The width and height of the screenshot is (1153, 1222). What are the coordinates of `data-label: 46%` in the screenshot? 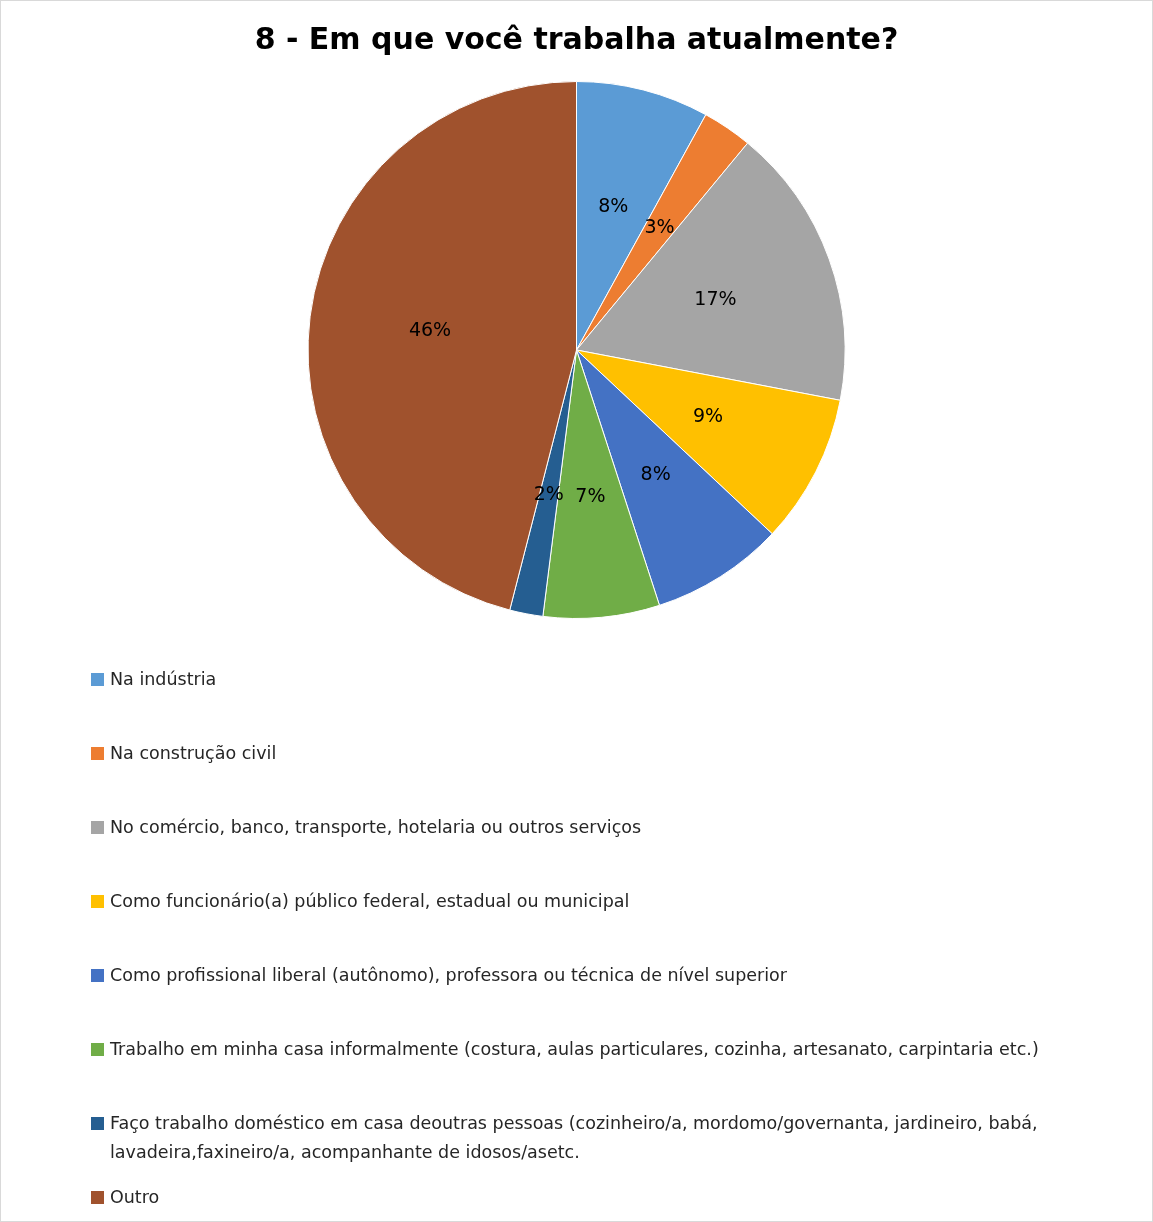 It's located at (430, 329).